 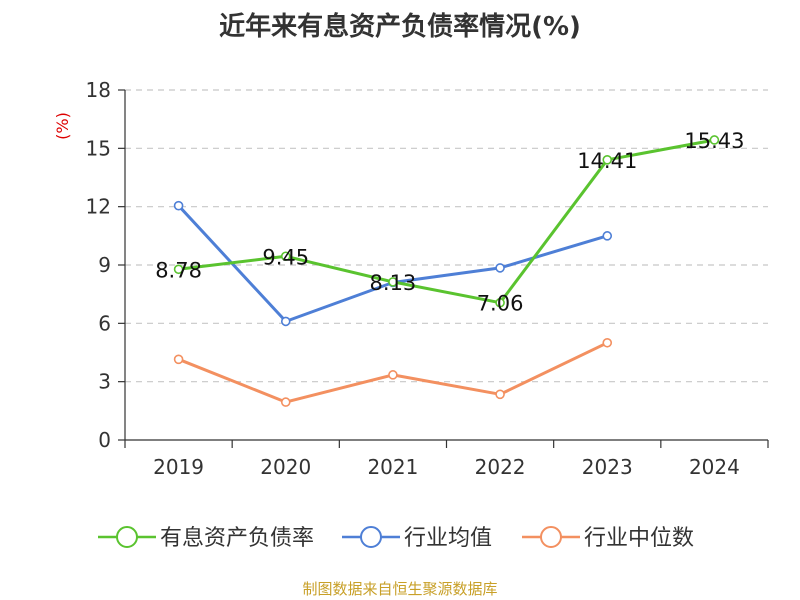 What do you see at coordinates (714, 467) in the screenshot?
I see `x-tick-label: 2024` at bounding box center [714, 467].